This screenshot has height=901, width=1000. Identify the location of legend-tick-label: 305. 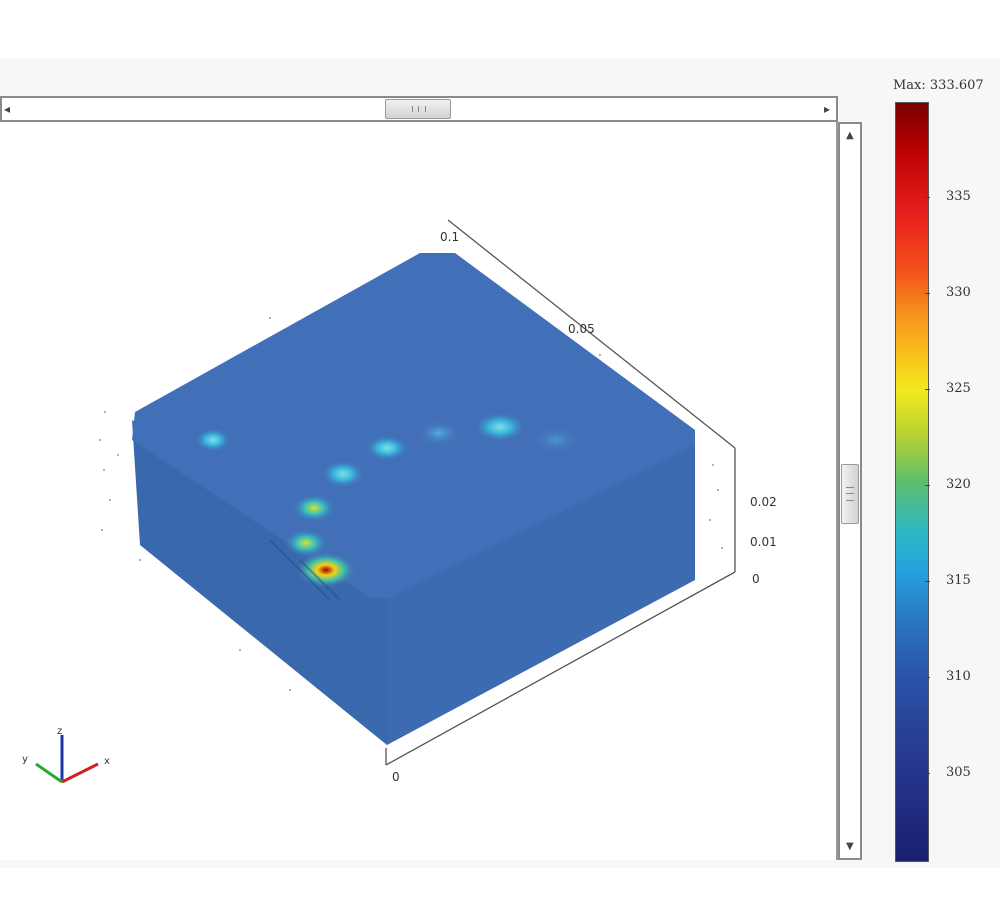
(958, 772).